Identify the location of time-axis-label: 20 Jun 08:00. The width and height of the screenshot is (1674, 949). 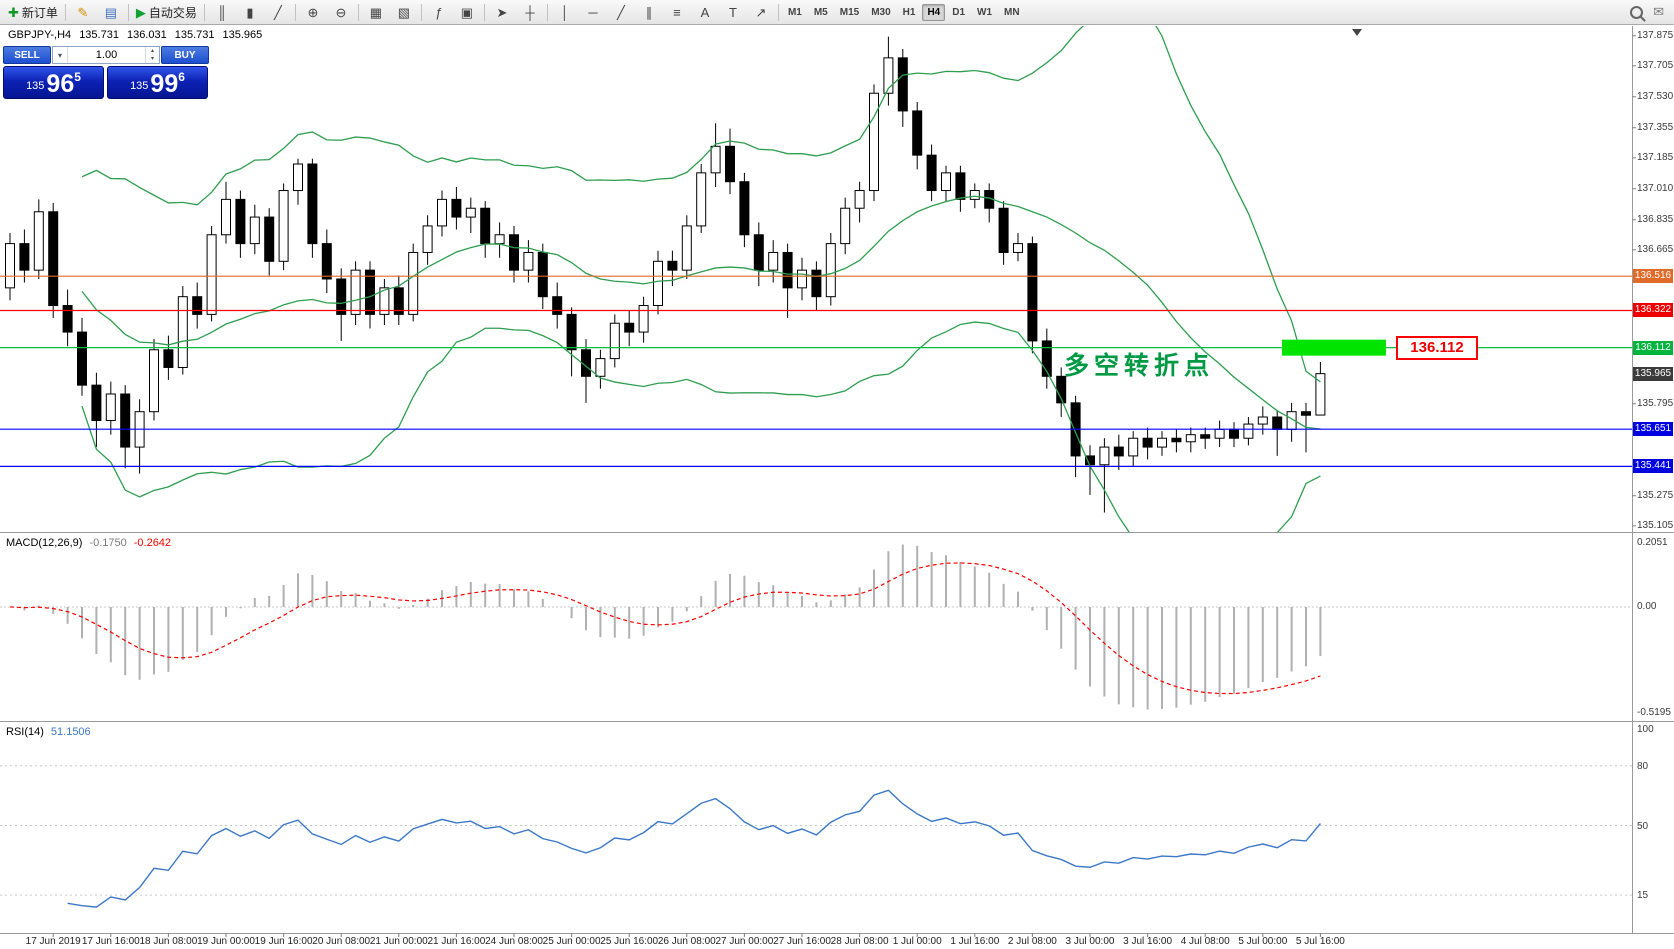
(341, 941).